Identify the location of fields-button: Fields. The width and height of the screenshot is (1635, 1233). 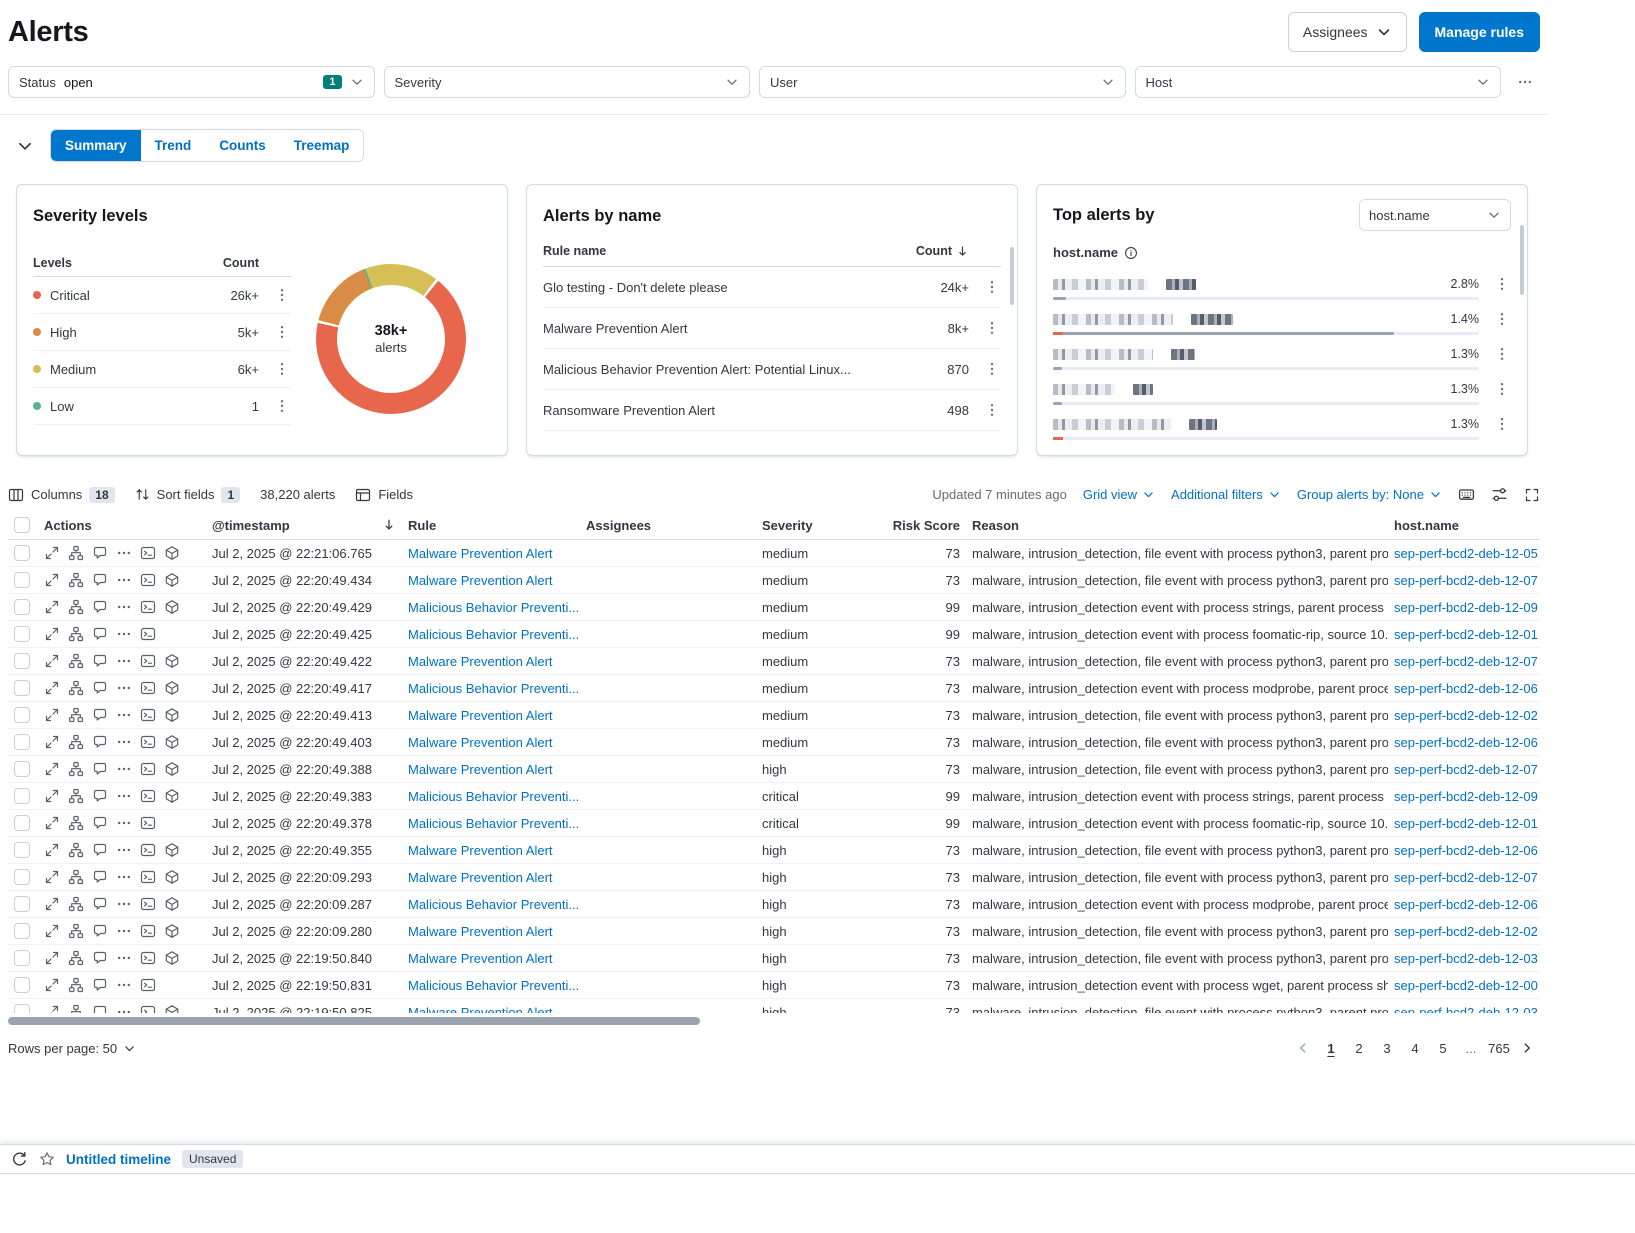
(384, 495).